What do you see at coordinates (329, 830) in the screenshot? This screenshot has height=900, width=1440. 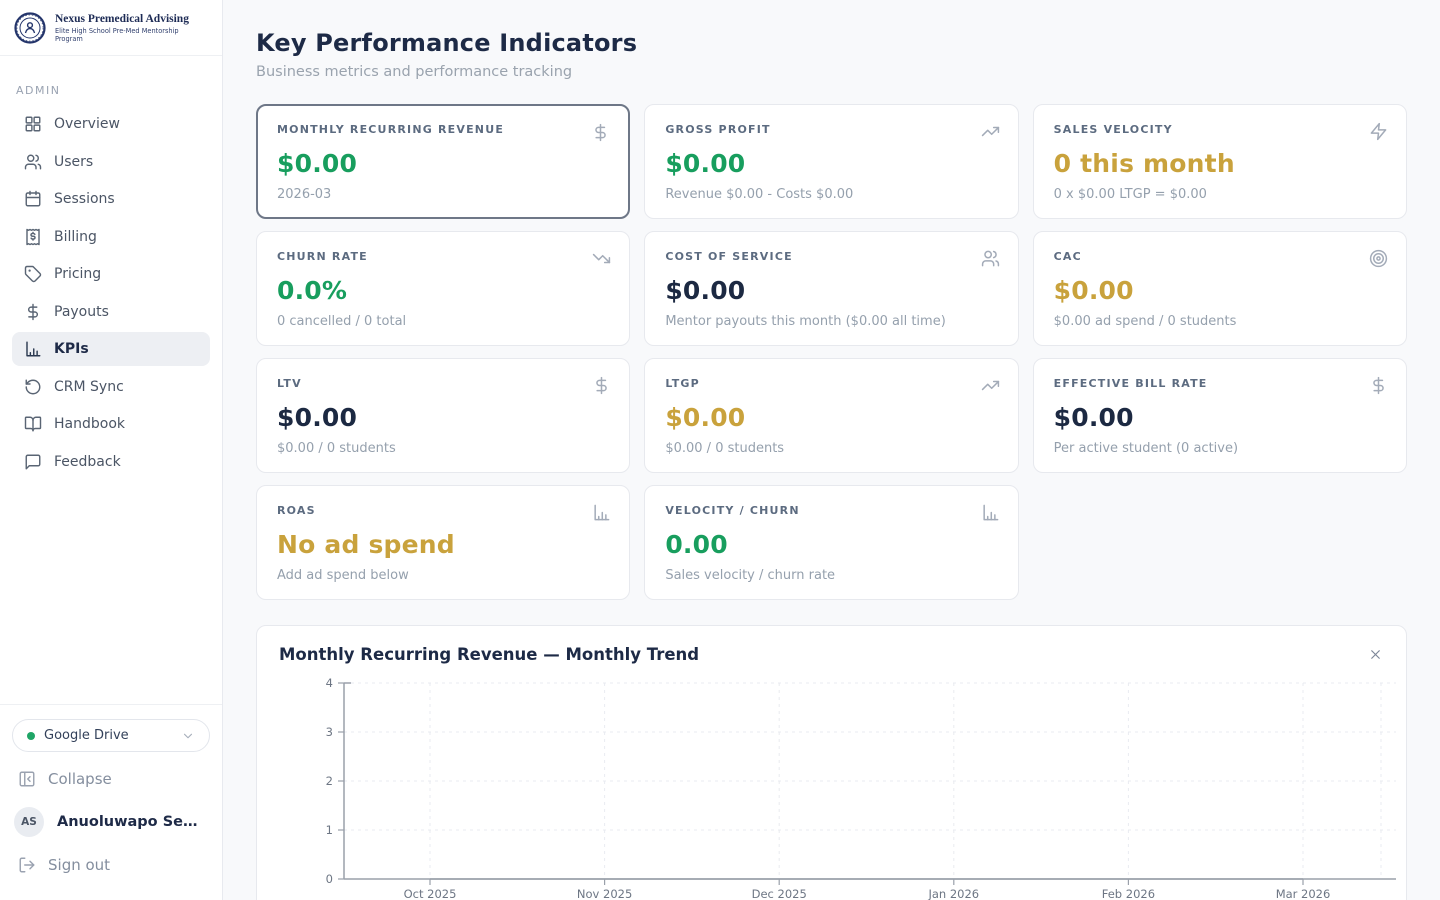 I see `svg-text: 1` at bounding box center [329, 830].